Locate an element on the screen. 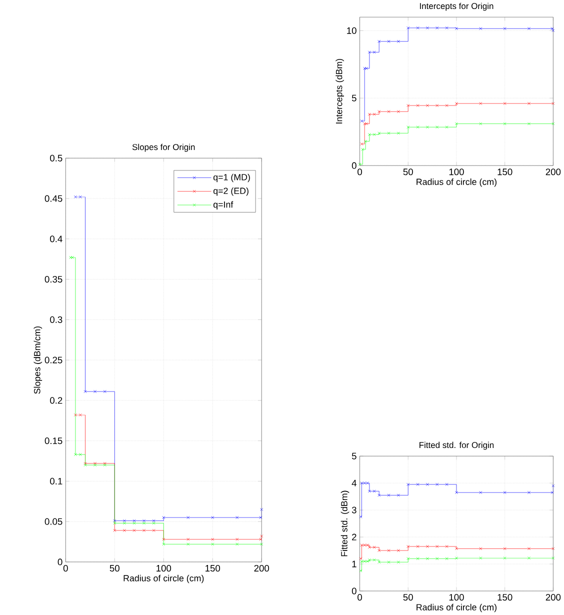 This screenshot has width=564, height=615. y-tick-label: 1 is located at coordinates (354, 564).